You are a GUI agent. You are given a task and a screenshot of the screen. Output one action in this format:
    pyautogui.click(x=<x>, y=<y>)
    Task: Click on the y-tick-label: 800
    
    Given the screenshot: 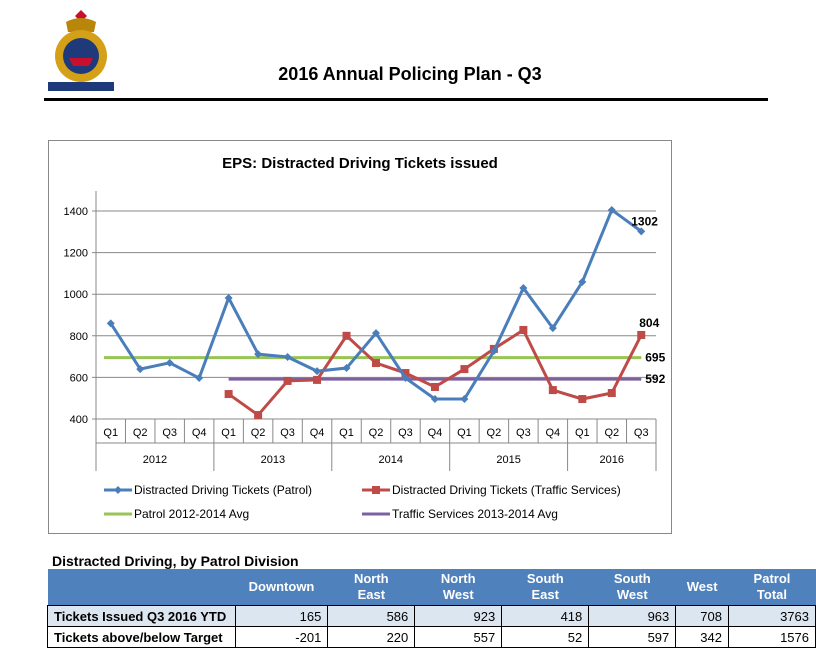 What is the action you would take?
    pyautogui.click(x=79, y=337)
    